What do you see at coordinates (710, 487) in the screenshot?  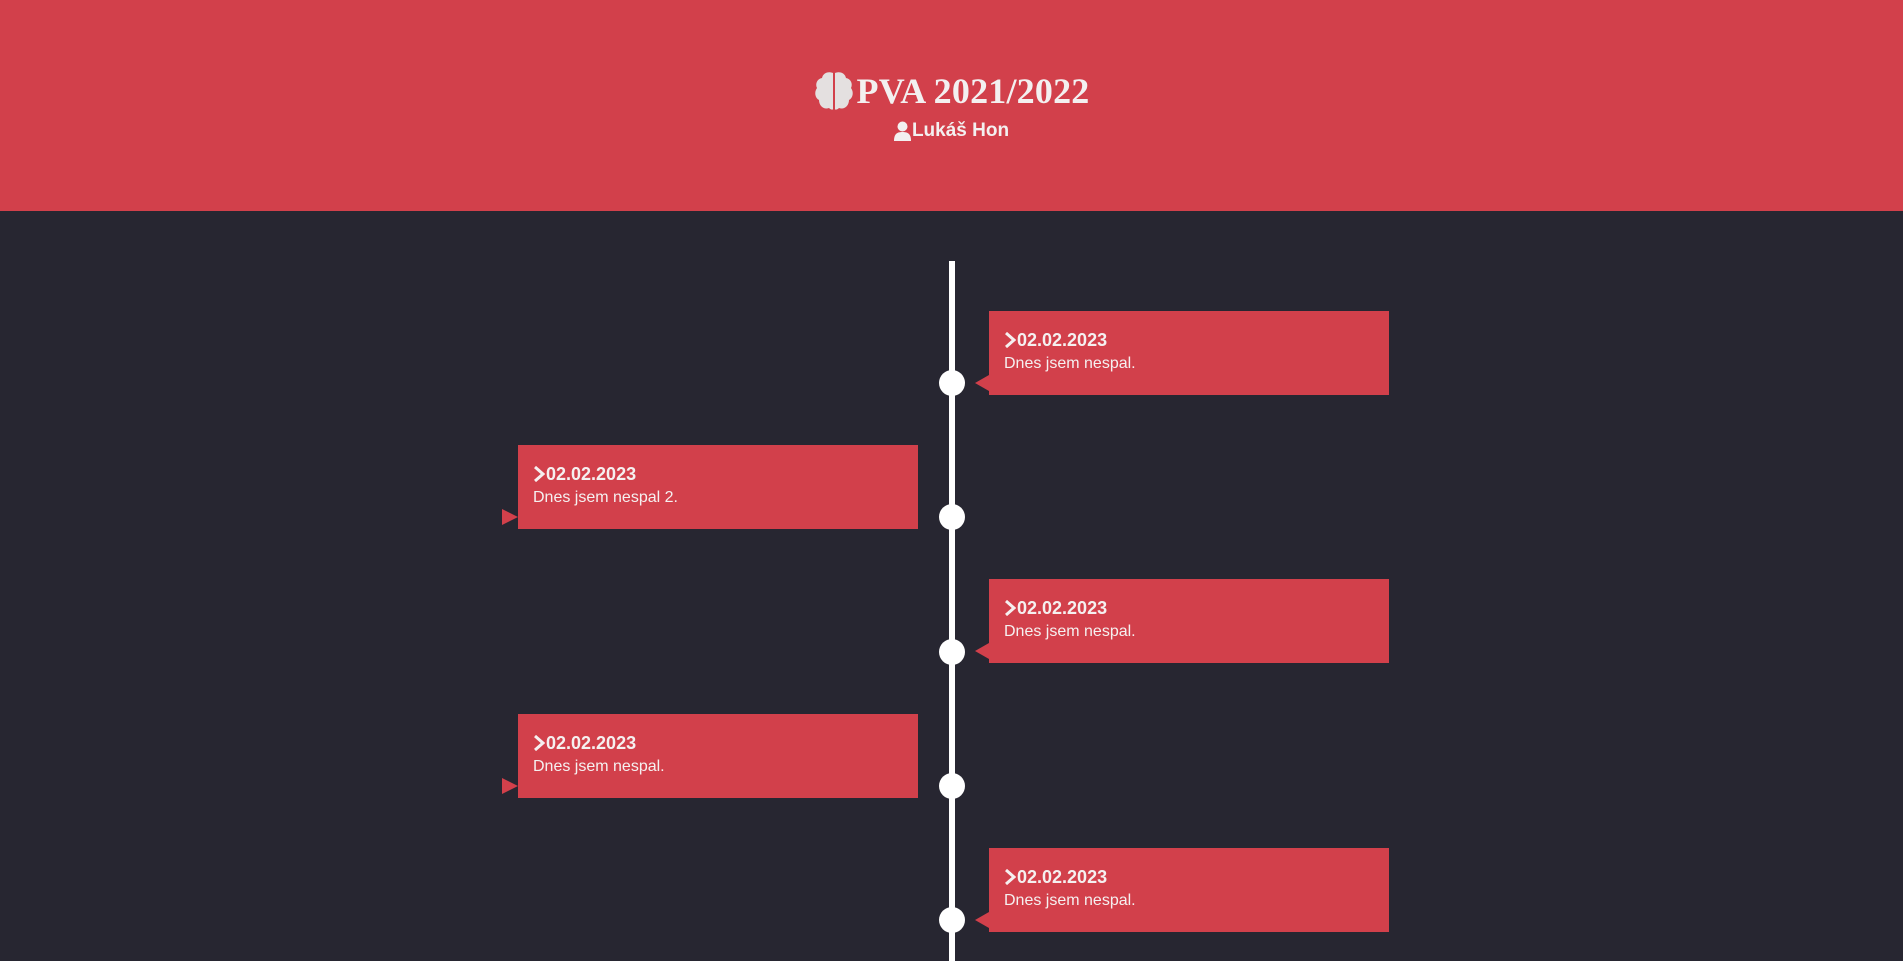 I see `timeline-entry: 02.02.2023 Dnes jsem nespal 2.` at bounding box center [710, 487].